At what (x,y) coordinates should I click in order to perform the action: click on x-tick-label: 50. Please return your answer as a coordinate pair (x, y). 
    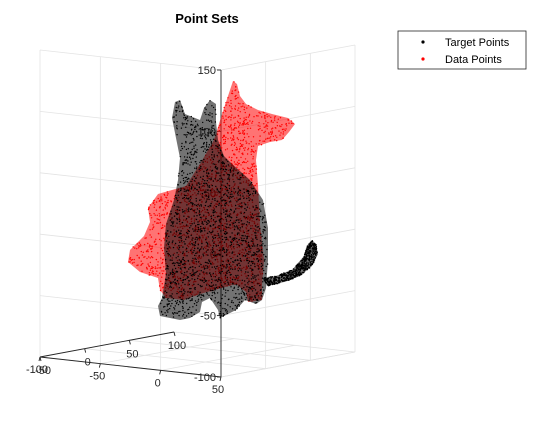
    Looking at the image, I should click on (218, 390).